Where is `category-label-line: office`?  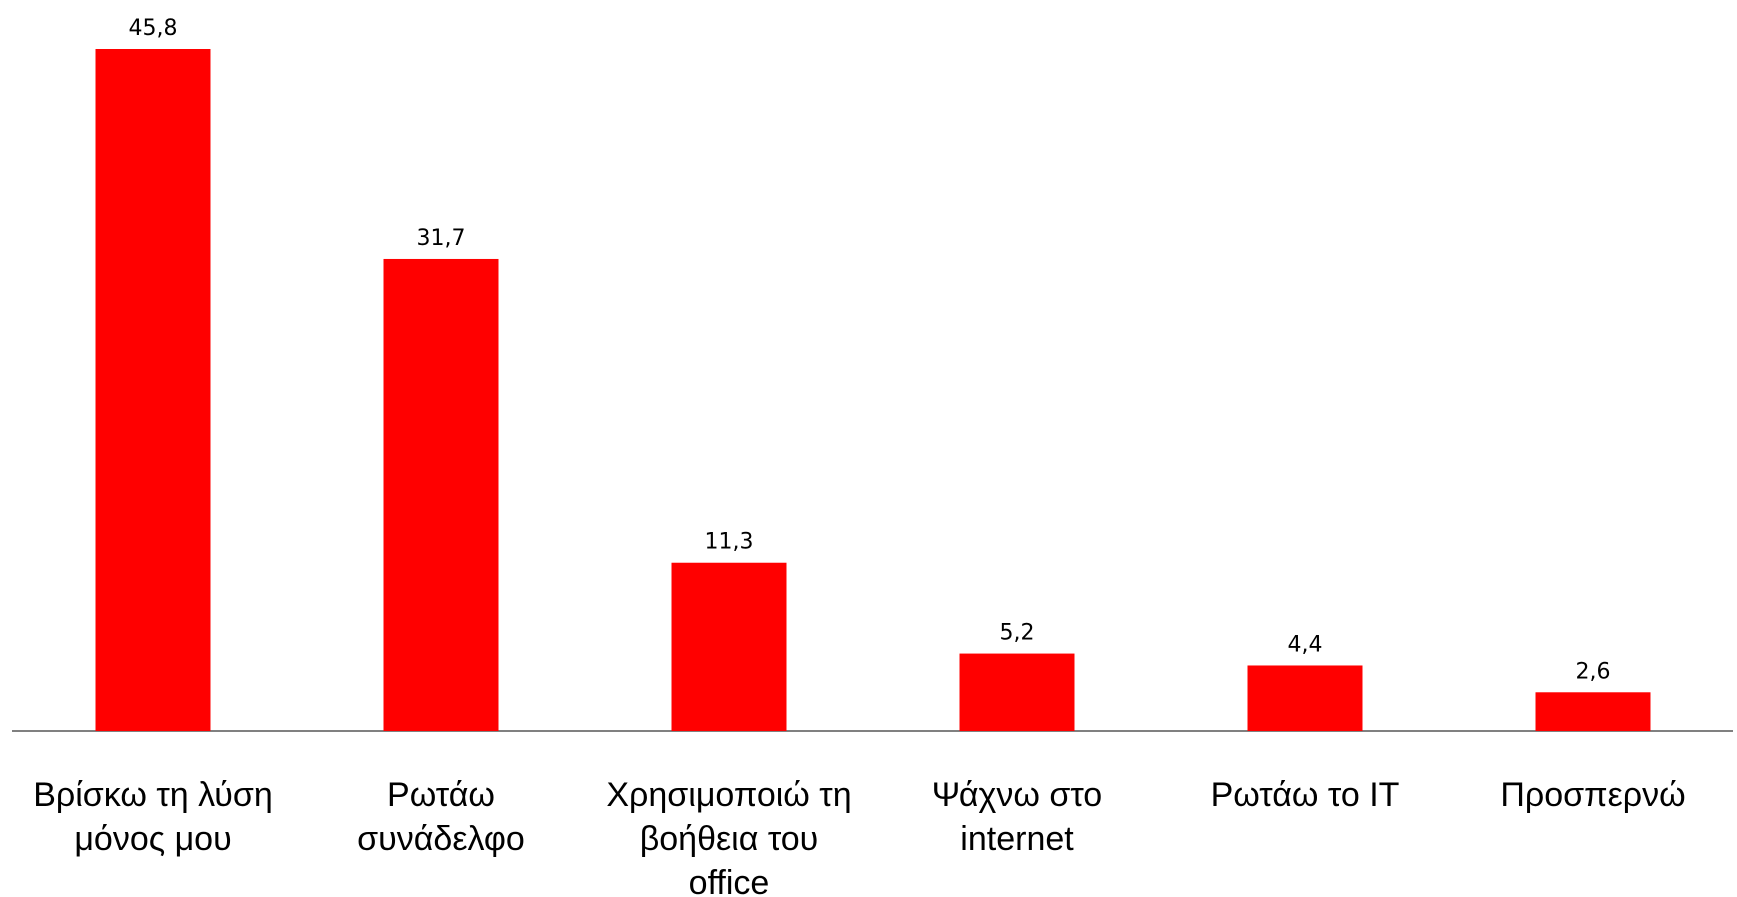
category-label-line: office is located at coordinates (729, 880).